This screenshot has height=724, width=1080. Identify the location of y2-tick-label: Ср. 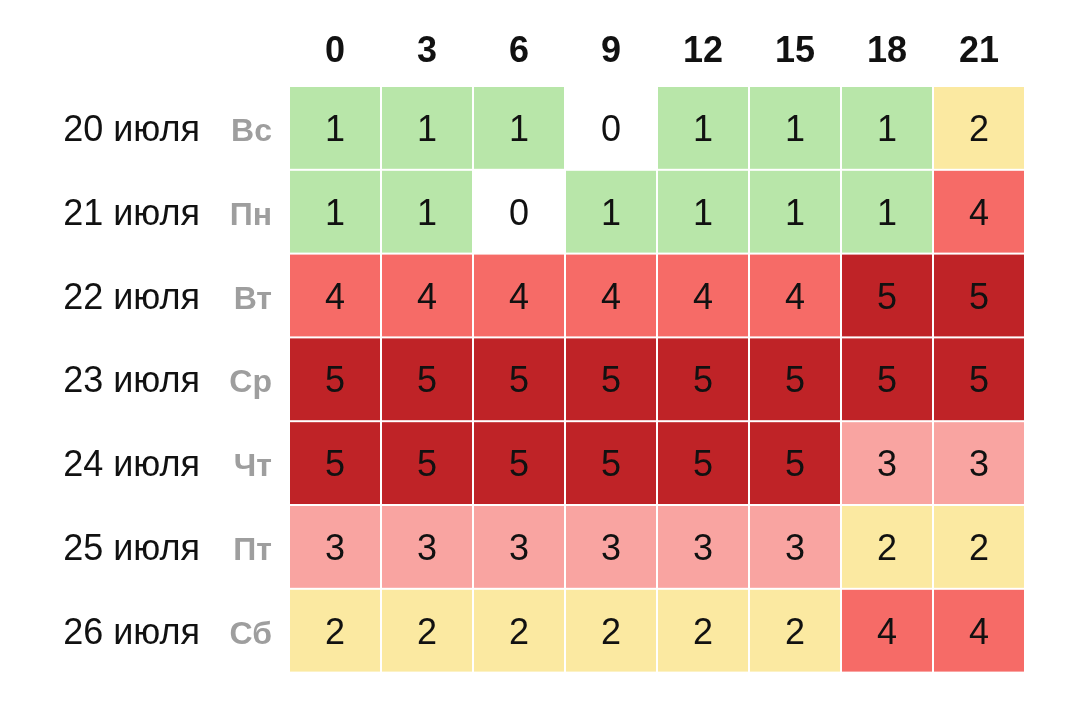
(250, 381).